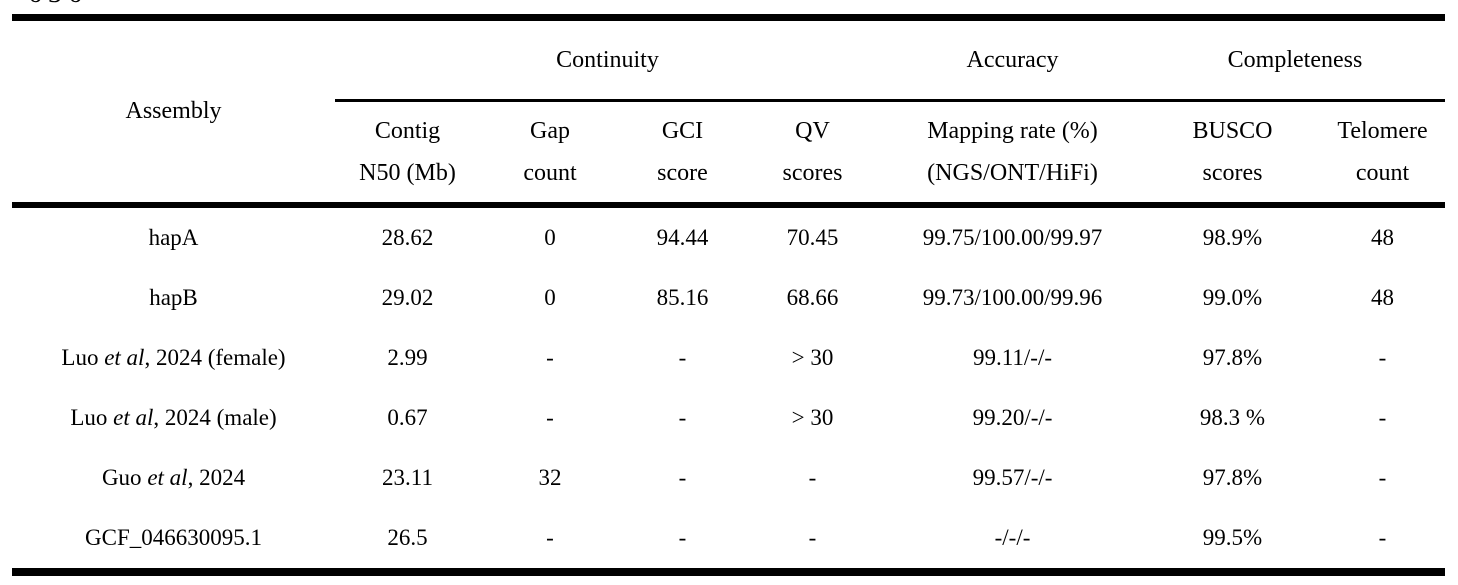 This screenshot has height=585, width=1458. I want to click on cell-gci-score: 85.16, so click(682, 297).